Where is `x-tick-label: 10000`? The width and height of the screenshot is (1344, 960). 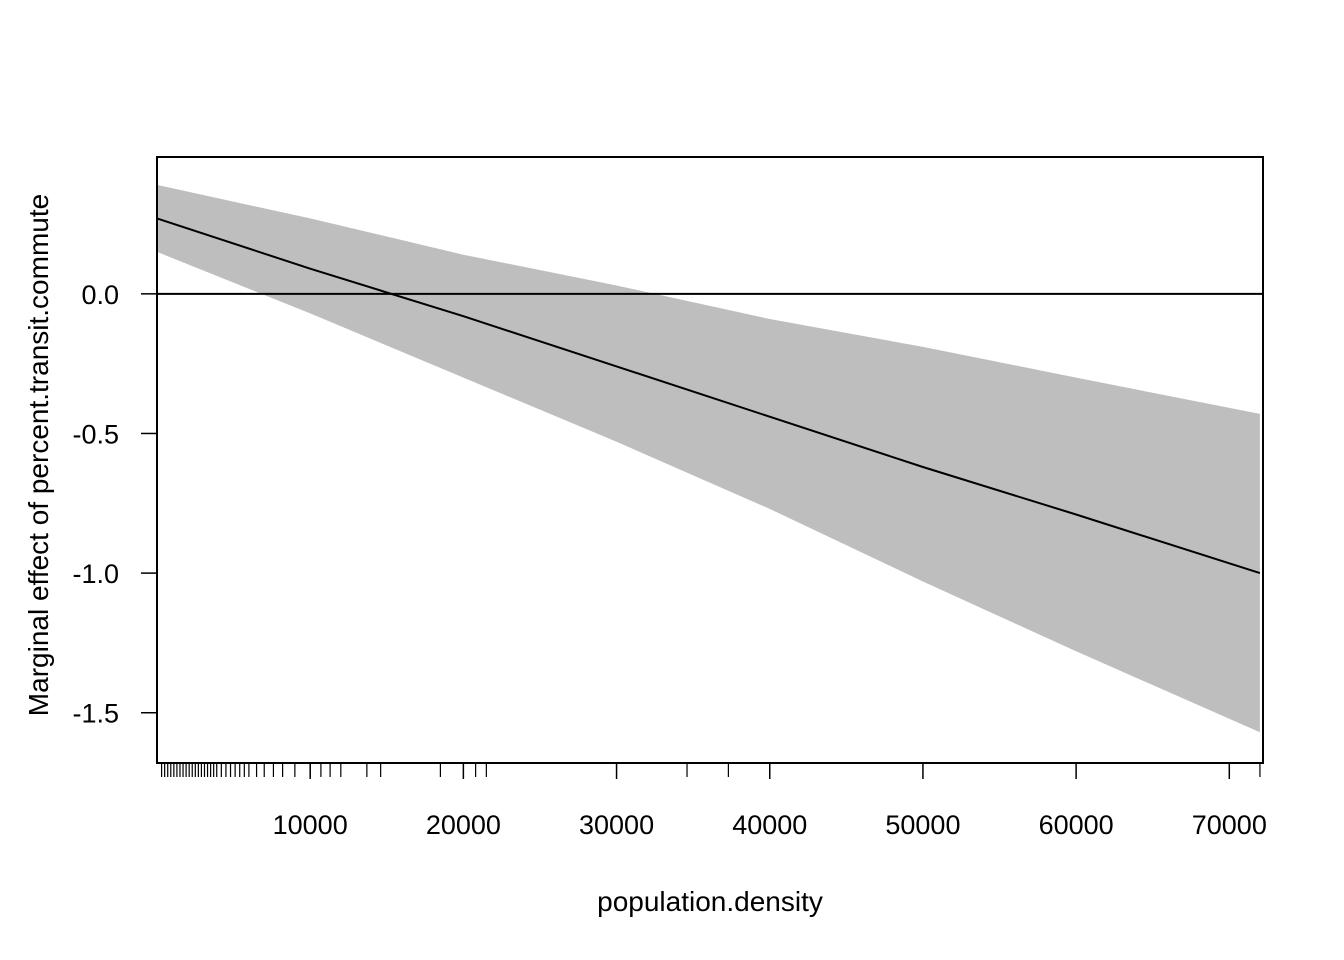
x-tick-label: 10000 is located at coordinates (310, 825).